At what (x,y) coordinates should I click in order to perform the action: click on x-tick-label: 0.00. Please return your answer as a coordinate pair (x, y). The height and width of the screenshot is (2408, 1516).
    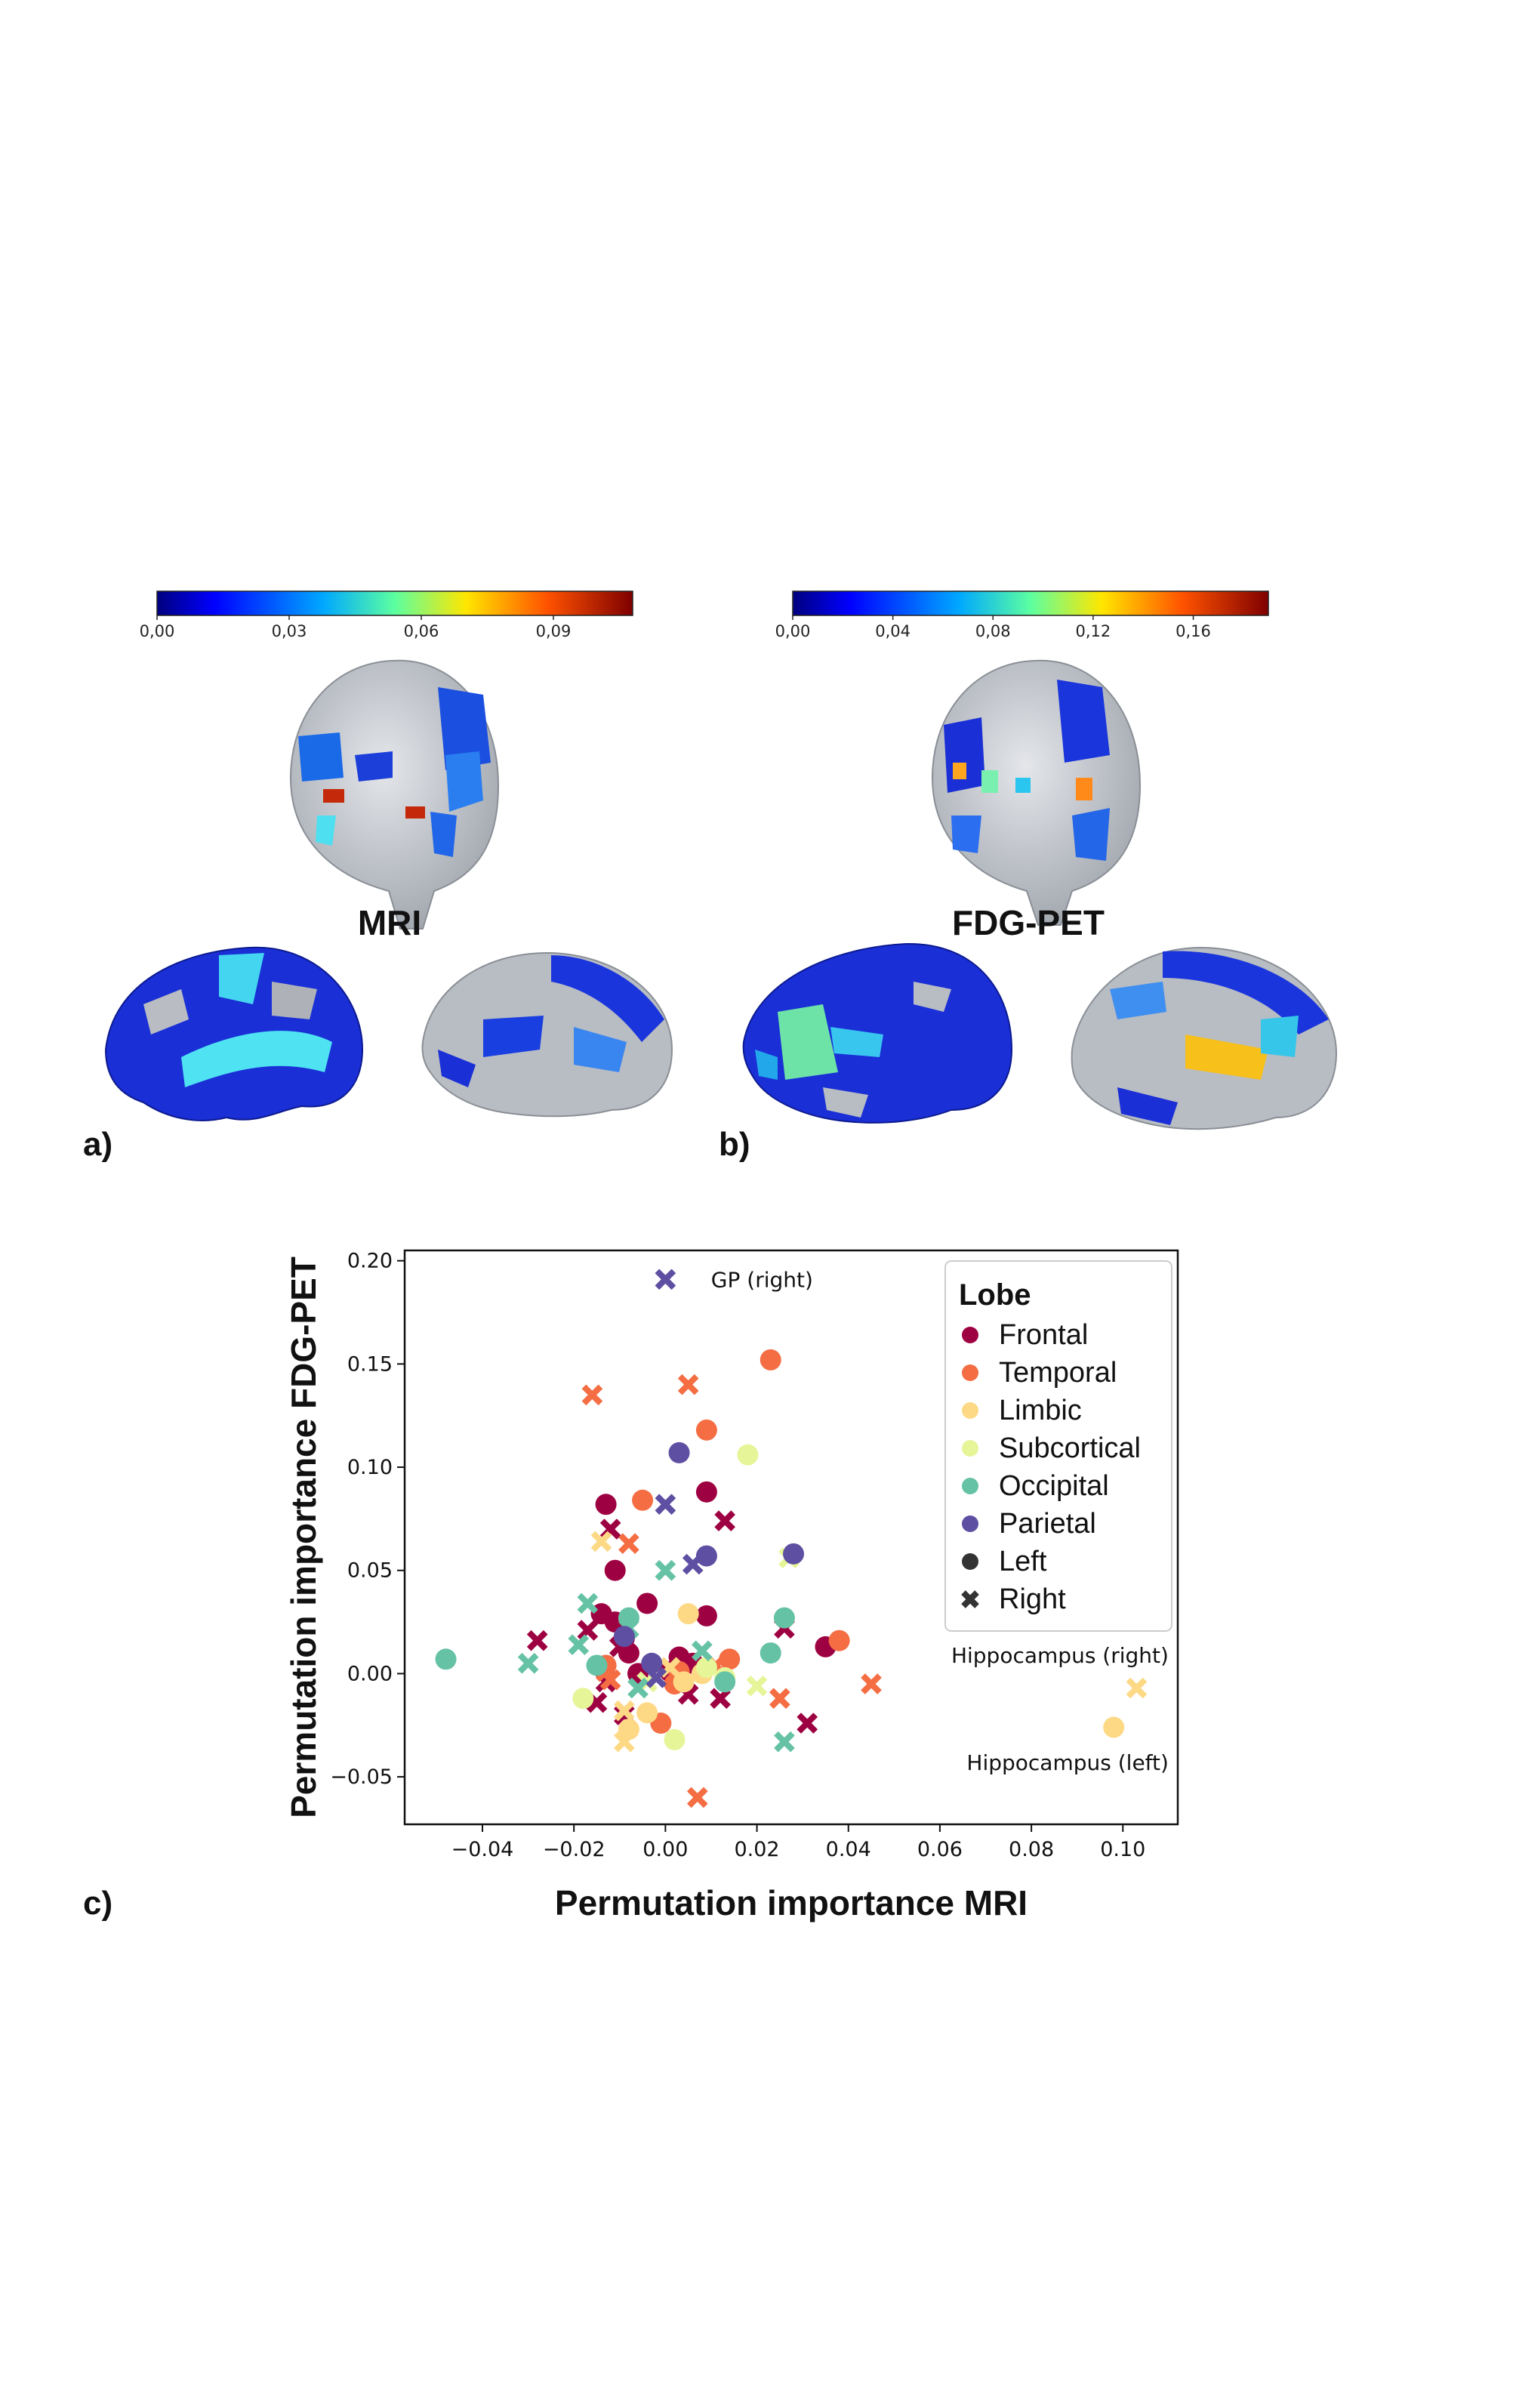
    Looking at the image, I should click on (665, 1849).